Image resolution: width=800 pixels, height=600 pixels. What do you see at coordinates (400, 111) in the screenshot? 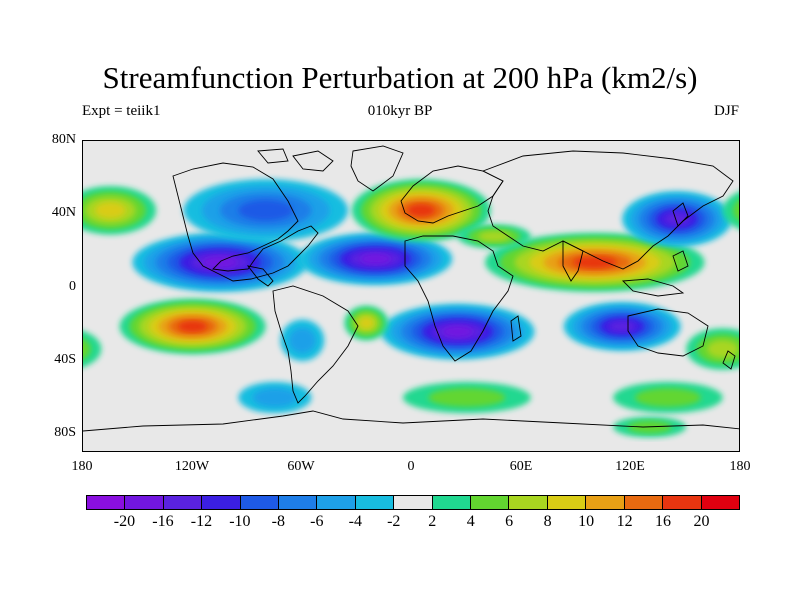
I see `period-label: 010kyr BP` at bounding box center [400, 111].